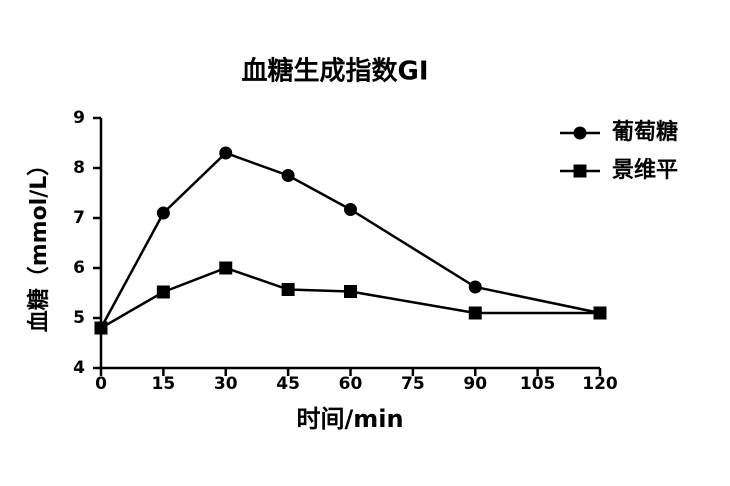 This screenshot has width=730, height=486. Describe the element at coordinates (79, 218) in the screenshot. I see `y-tick-label: 7` at that location.